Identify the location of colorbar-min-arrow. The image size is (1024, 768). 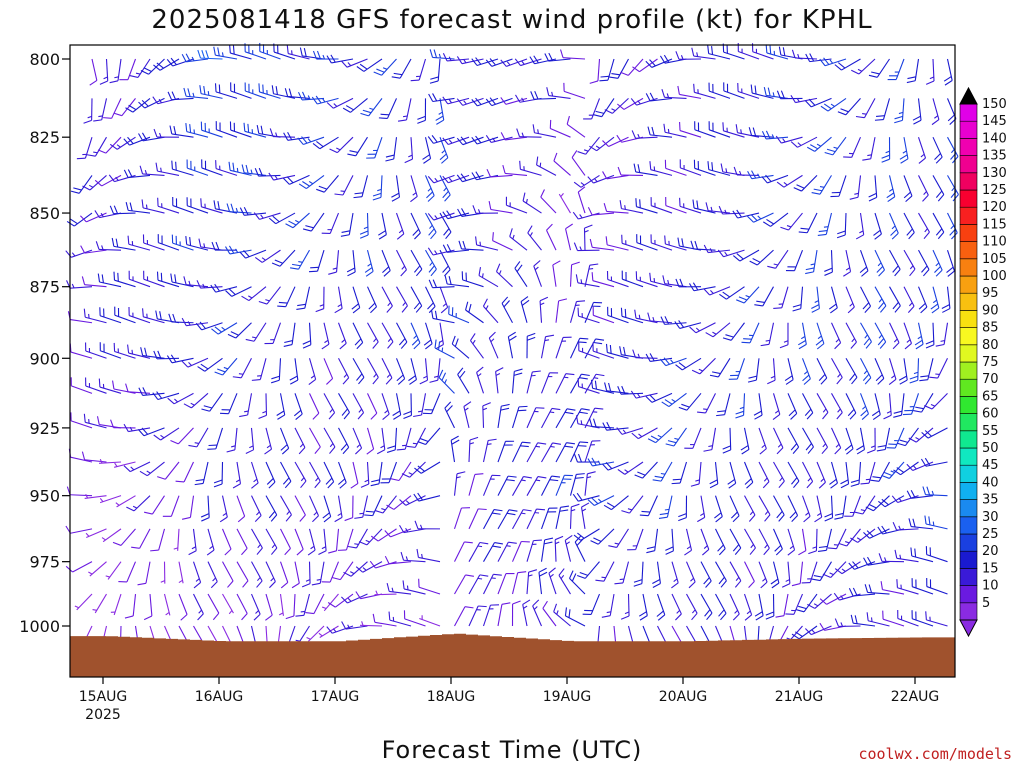
(968, 628).